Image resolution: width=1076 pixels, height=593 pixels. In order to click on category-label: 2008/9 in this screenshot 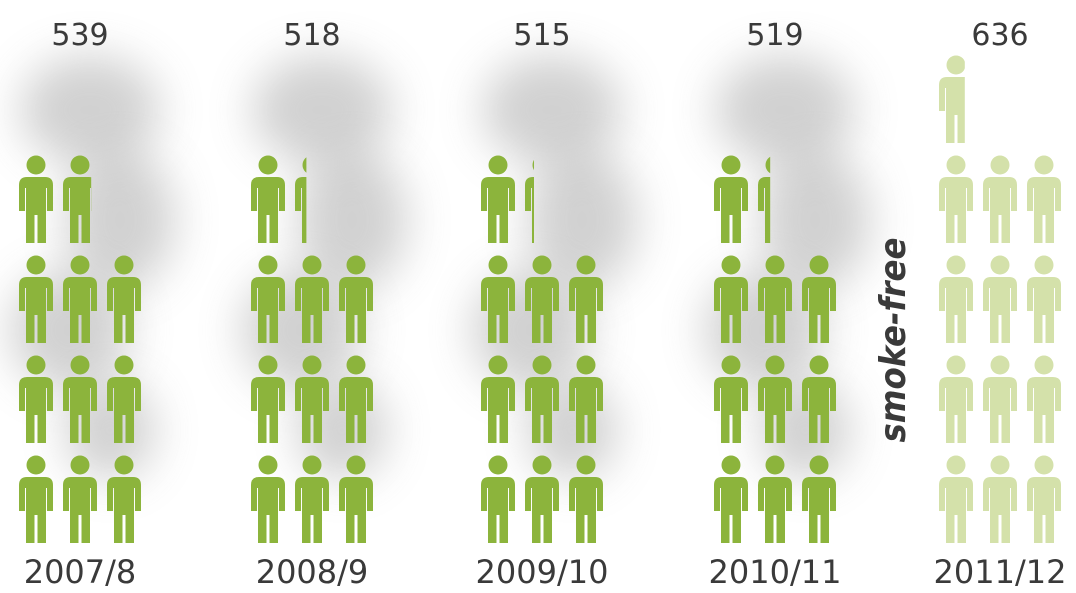, I will do `click(312, 572)`.